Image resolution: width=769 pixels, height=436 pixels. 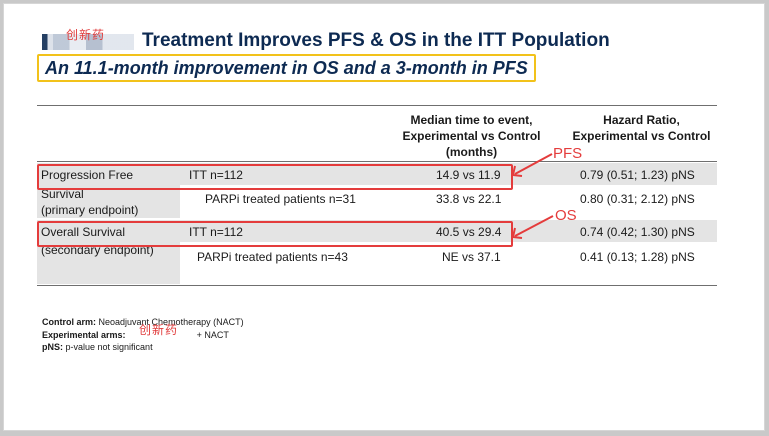 I want to click on pfs-label-line1: Progression Free, so click(x=87, y=175).